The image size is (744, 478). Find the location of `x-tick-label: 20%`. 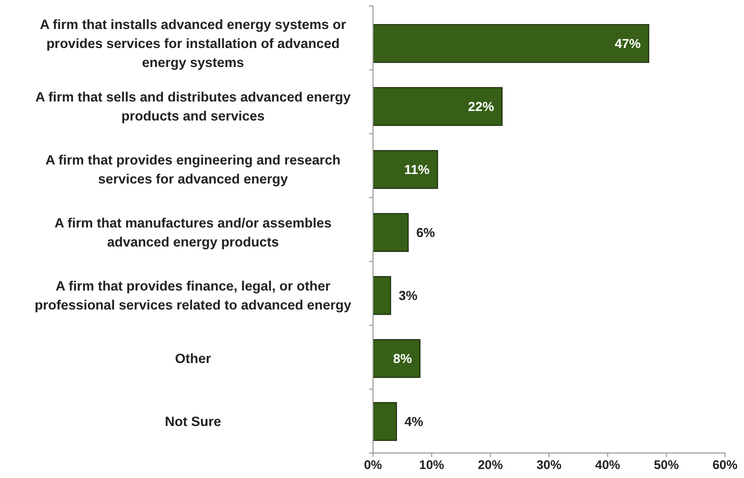

x-tick-label: 20% is located at coordinates (490, 465).